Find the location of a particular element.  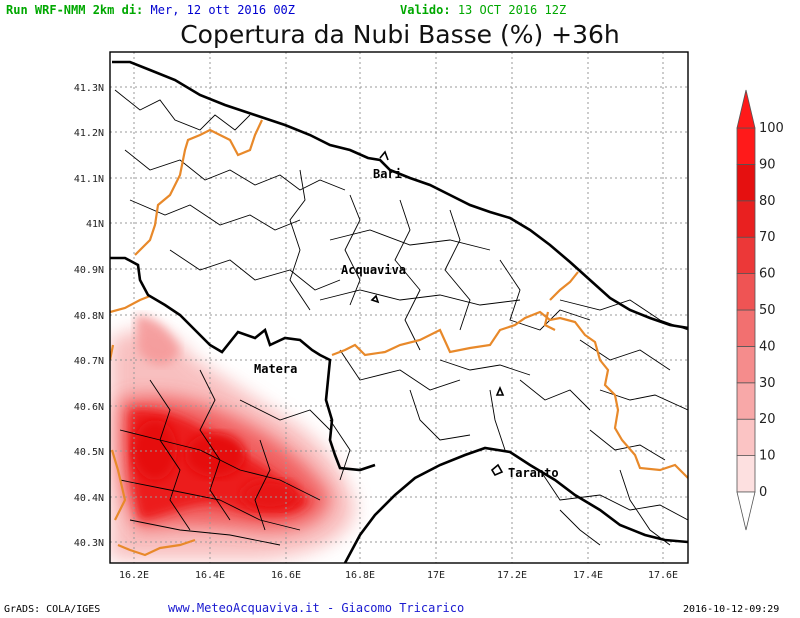

lat-label: 41.2N is located at coordinates (89, 133).